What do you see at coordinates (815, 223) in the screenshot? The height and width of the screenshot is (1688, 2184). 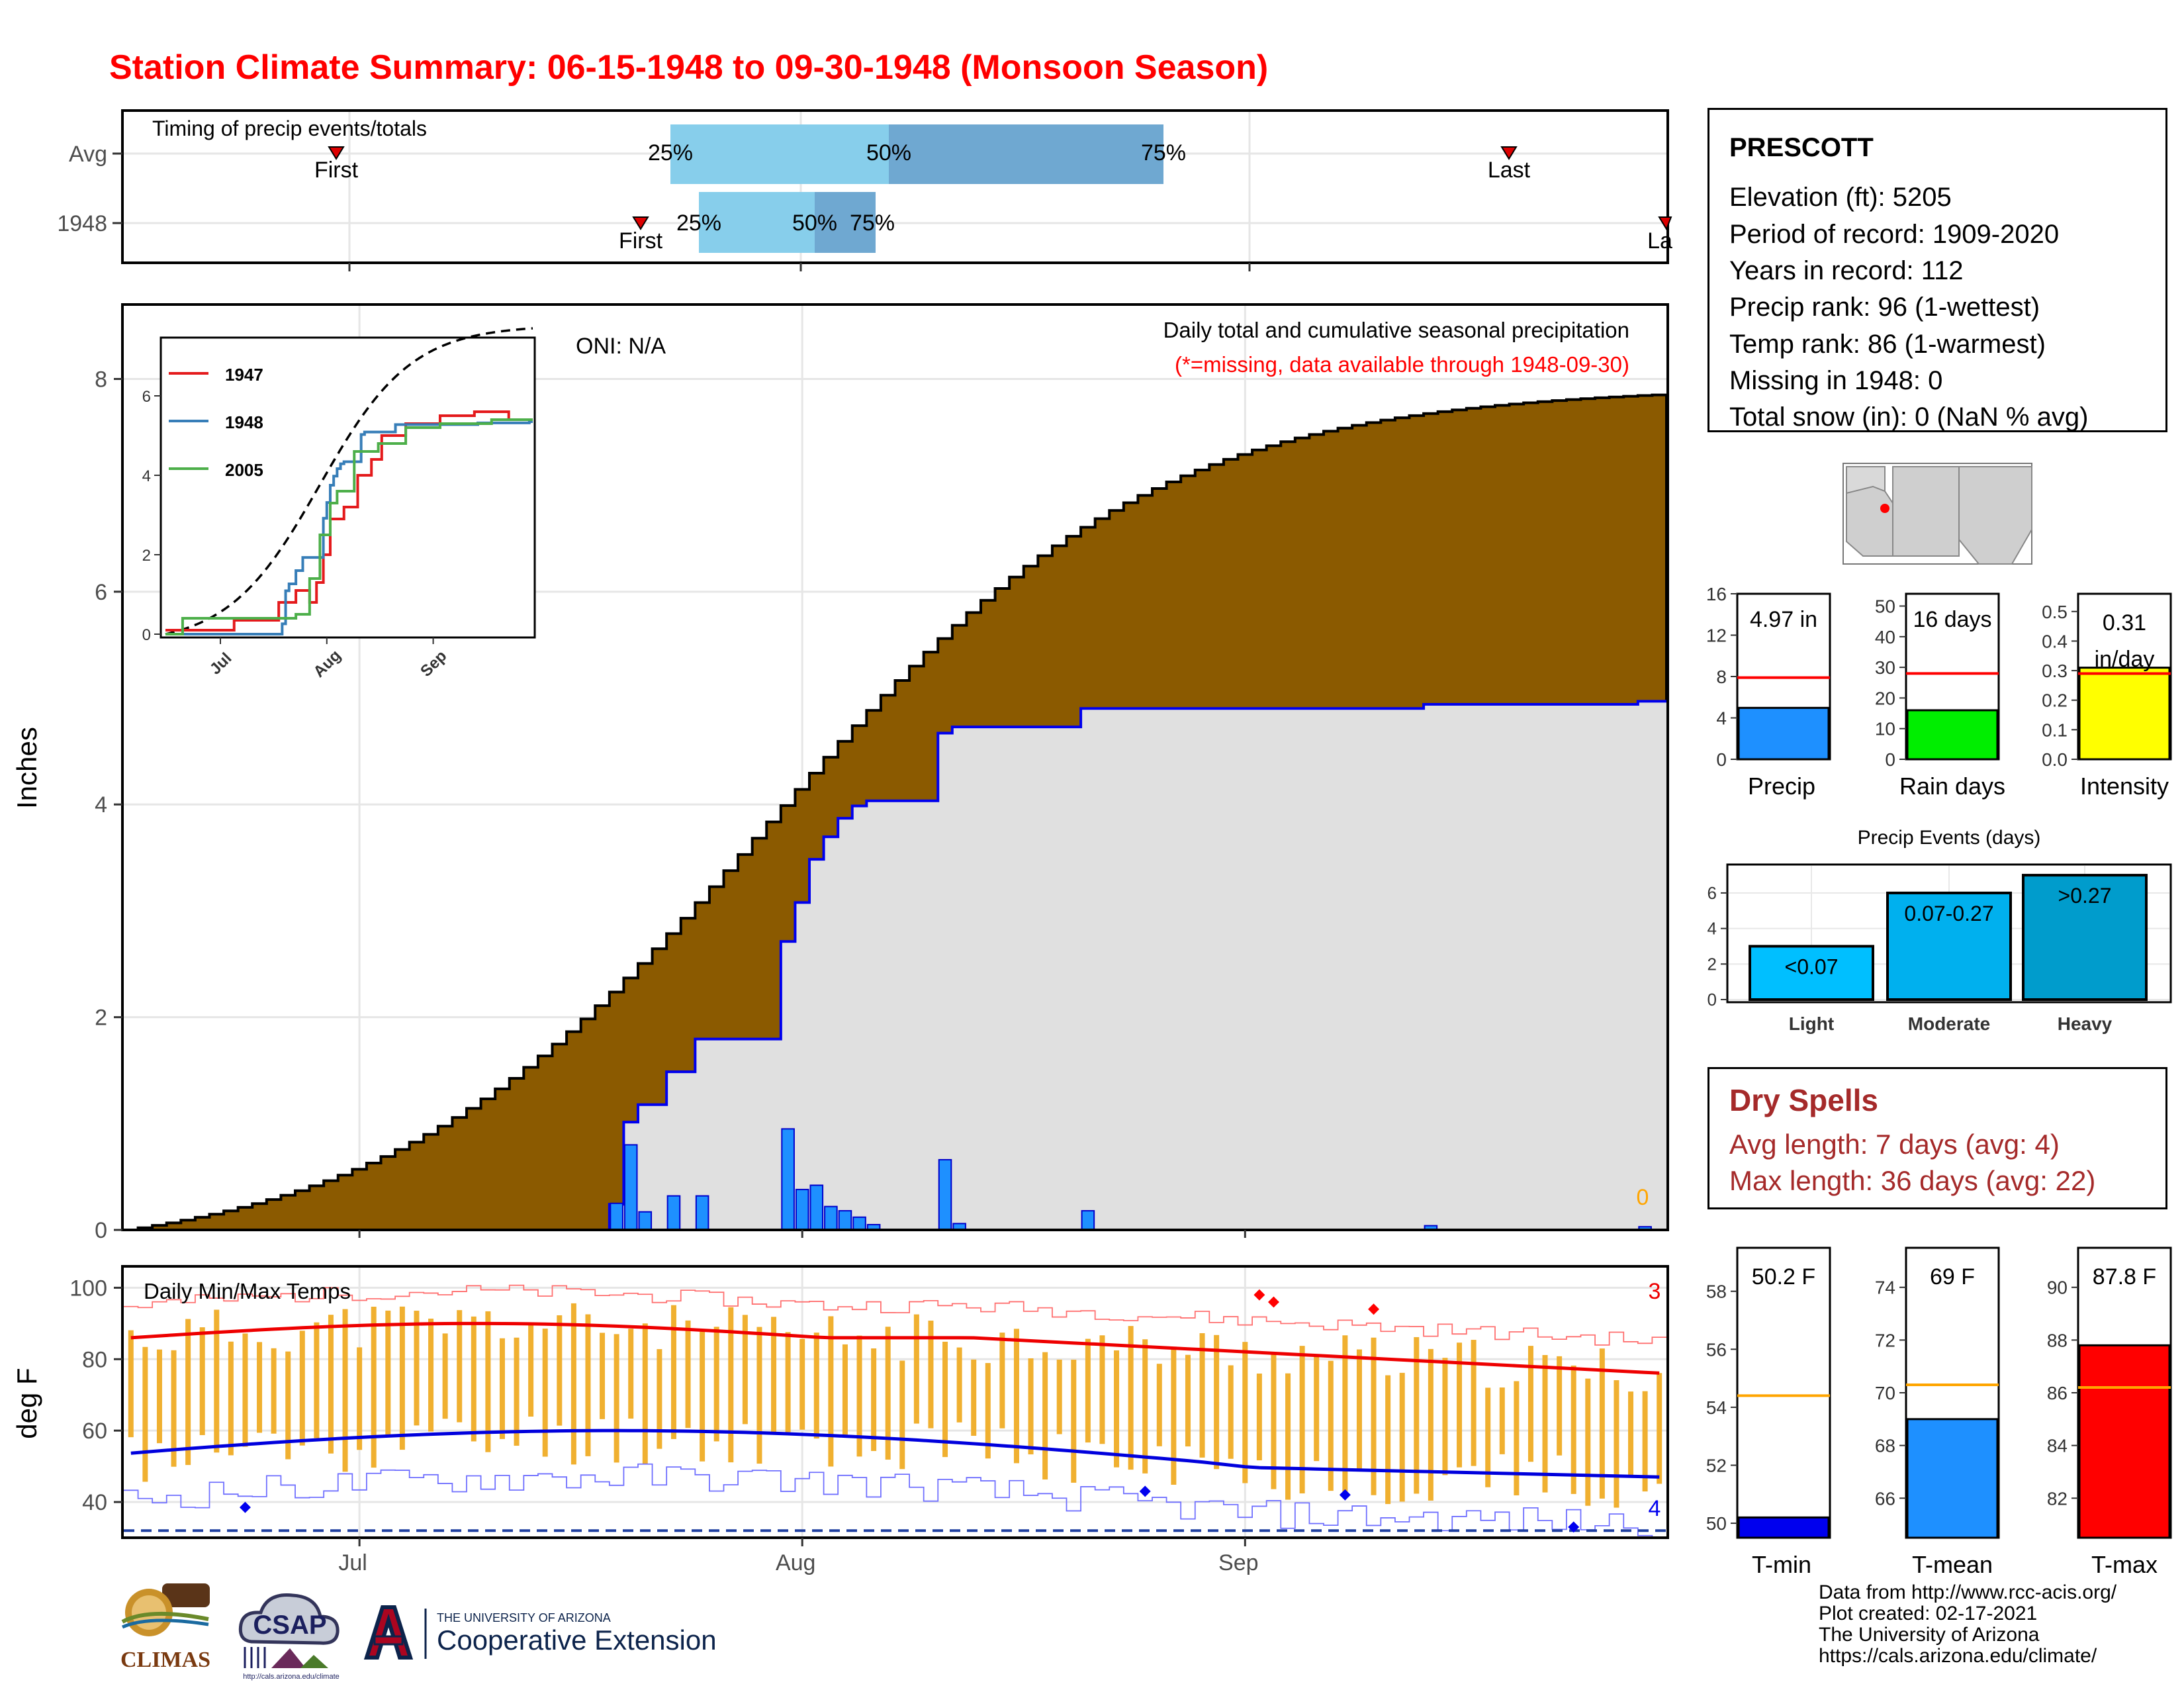 I see `obs-p50-label: 50%` at bounding box center [815, 223].